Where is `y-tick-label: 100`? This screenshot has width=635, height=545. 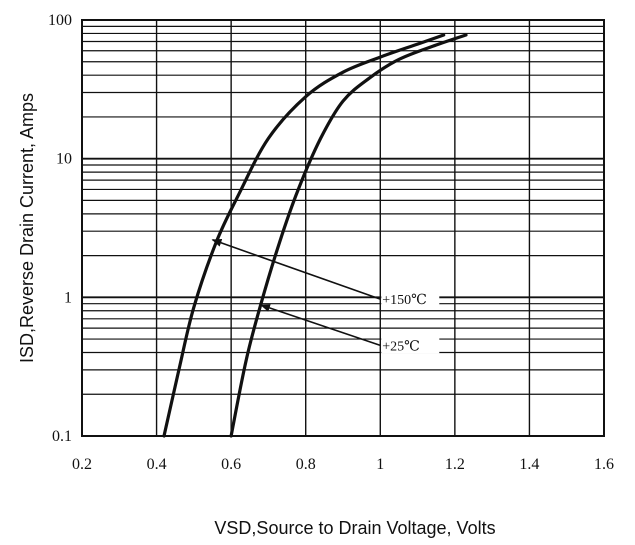
y-tick-label: 100 is located at coordinates (60, 20).